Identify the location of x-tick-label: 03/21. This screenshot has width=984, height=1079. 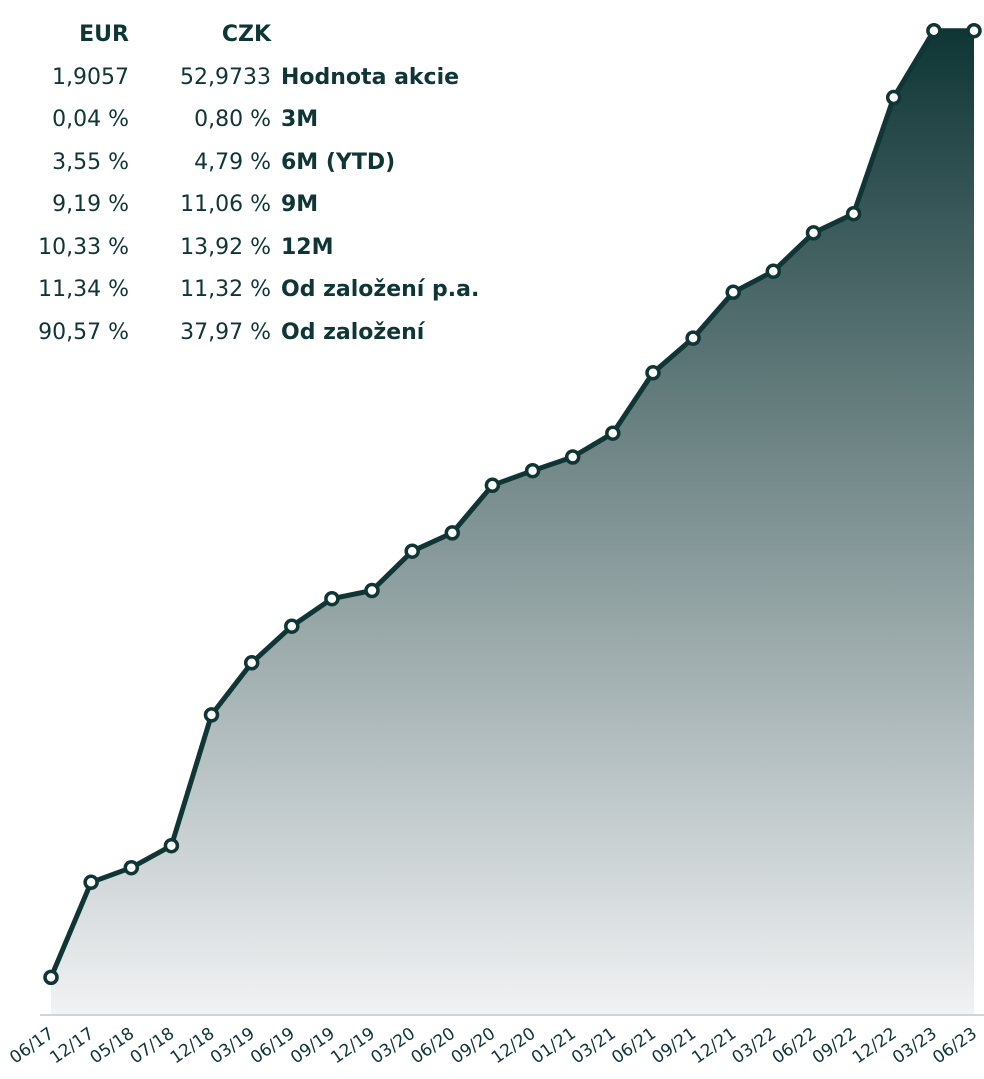
(594, 1046).